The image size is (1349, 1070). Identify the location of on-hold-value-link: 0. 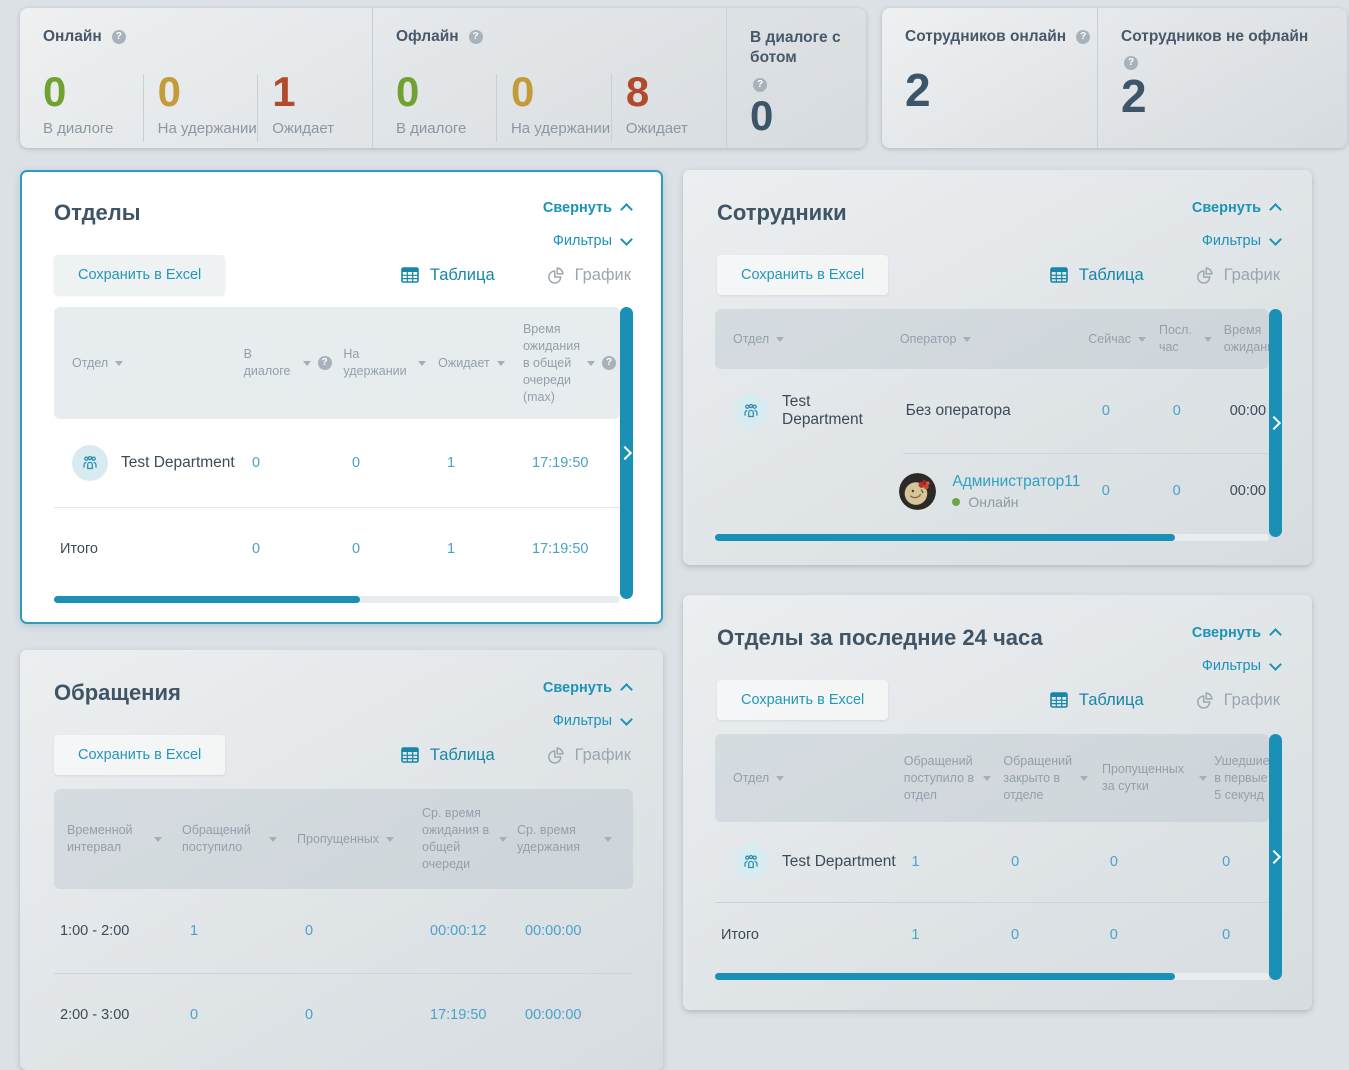
(356, 463).